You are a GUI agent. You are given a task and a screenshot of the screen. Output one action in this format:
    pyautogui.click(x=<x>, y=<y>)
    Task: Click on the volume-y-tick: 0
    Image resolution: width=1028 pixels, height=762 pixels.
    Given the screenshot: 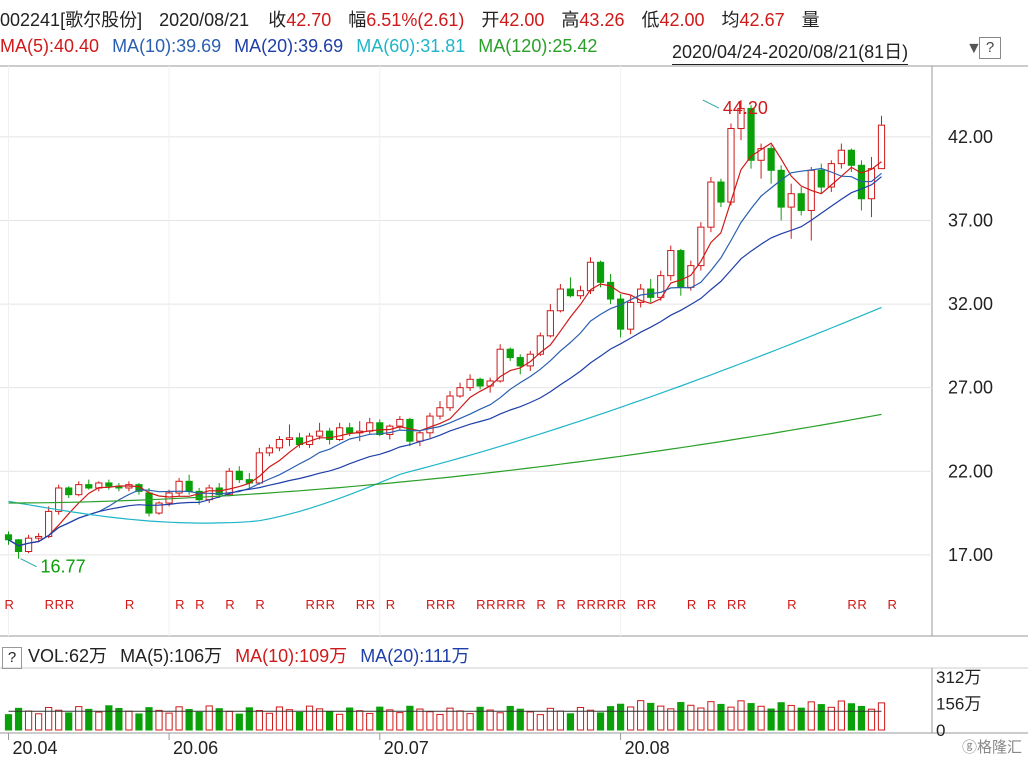 What is the action you would take?
    pyautogui.click(x=940, y=730)
    